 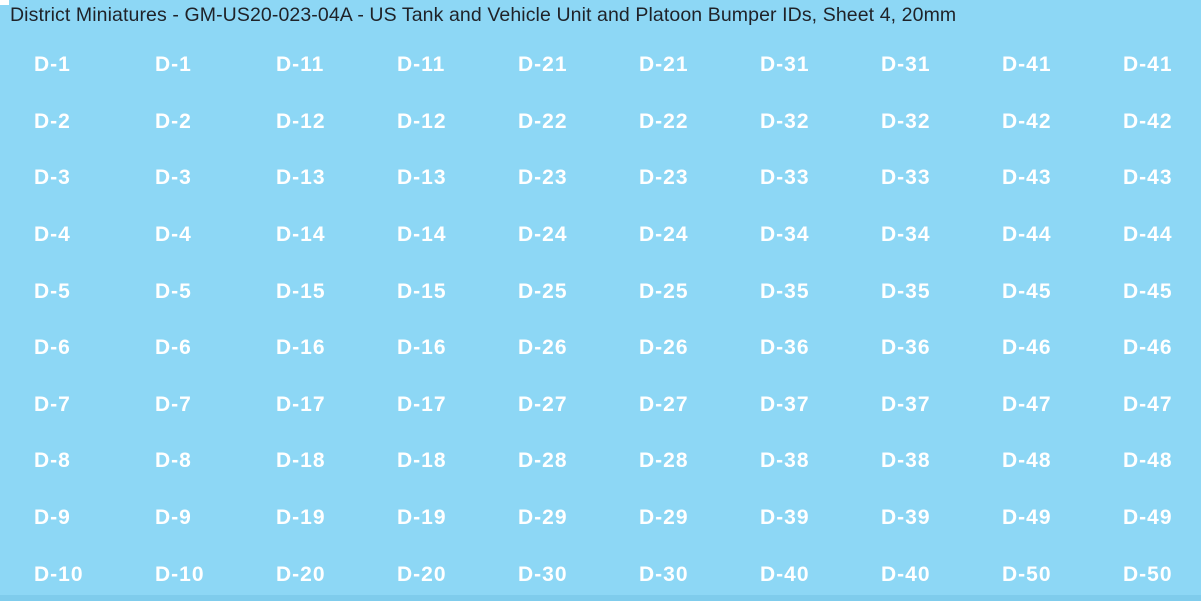 What do you see at coordinates (1148, 121) in the screenshot?
I see `decal-label: D-42` at bounding box center [1148, 121].